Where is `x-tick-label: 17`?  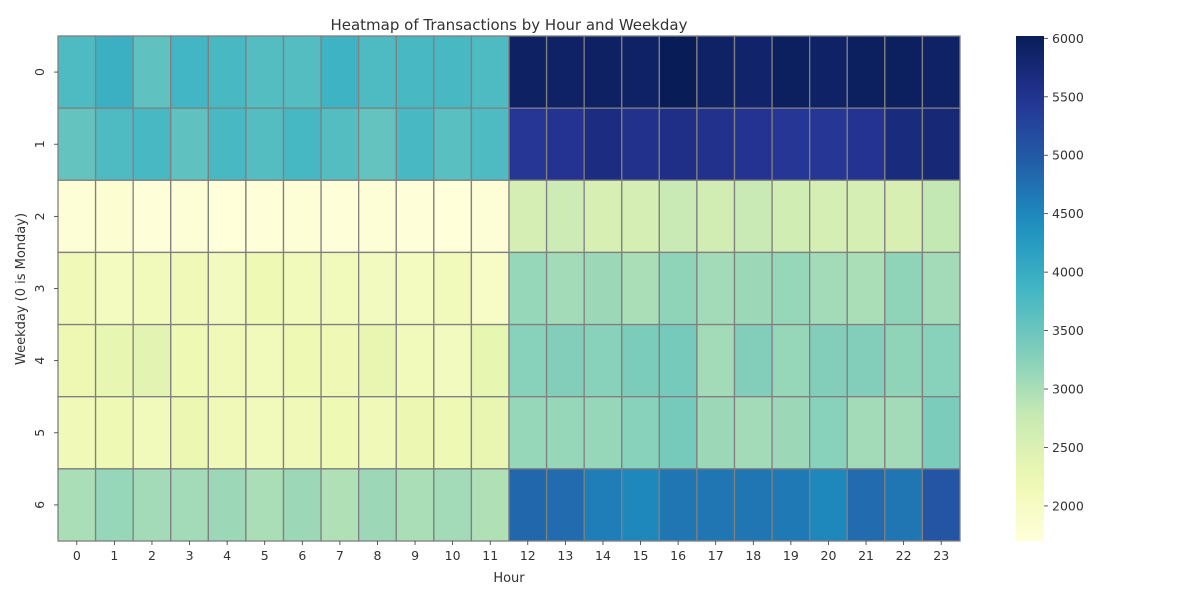 x-tick-label: 17 is located at coordinates (716, 555).